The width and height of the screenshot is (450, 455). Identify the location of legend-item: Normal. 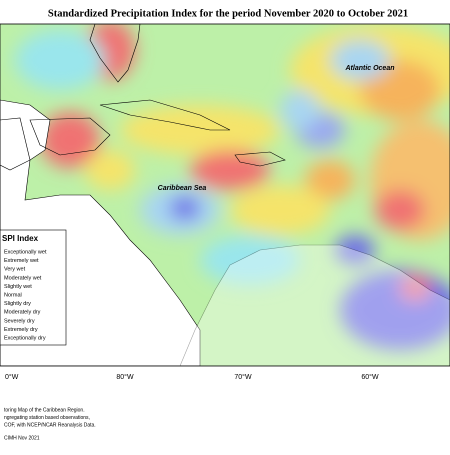
(13, 295).